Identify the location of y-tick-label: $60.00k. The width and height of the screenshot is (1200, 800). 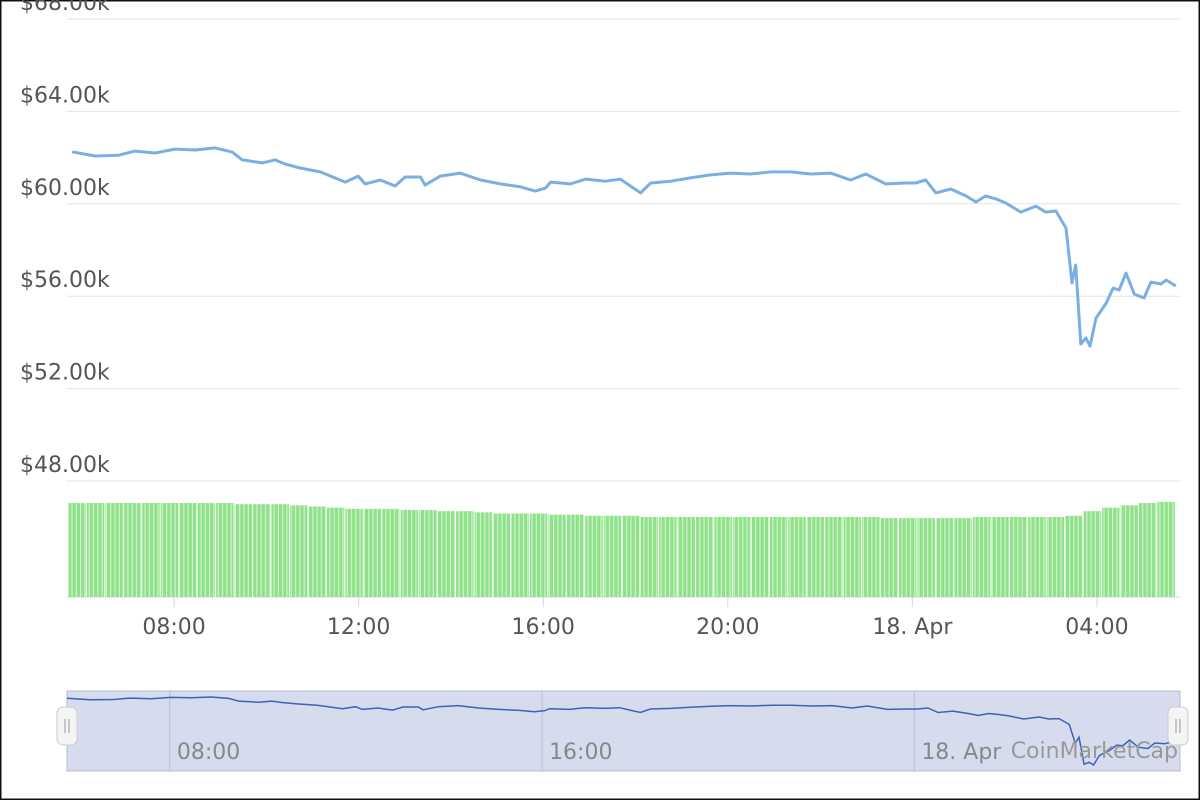
(65, 188).